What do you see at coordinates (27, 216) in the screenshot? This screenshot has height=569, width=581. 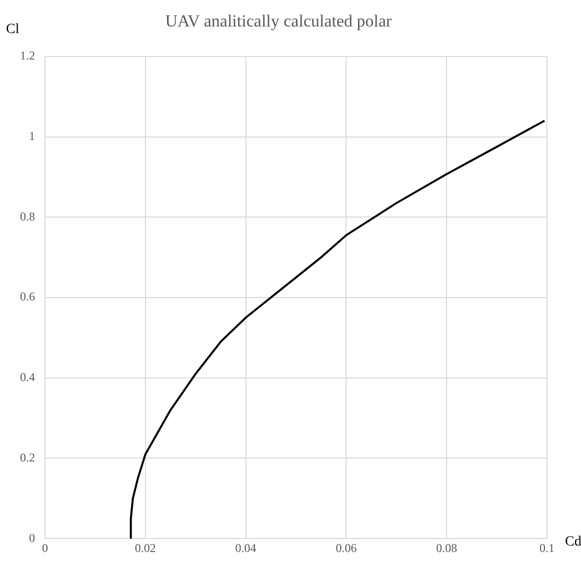 I see `y-tick-label: 0.8` at bounding box center [27, 216].